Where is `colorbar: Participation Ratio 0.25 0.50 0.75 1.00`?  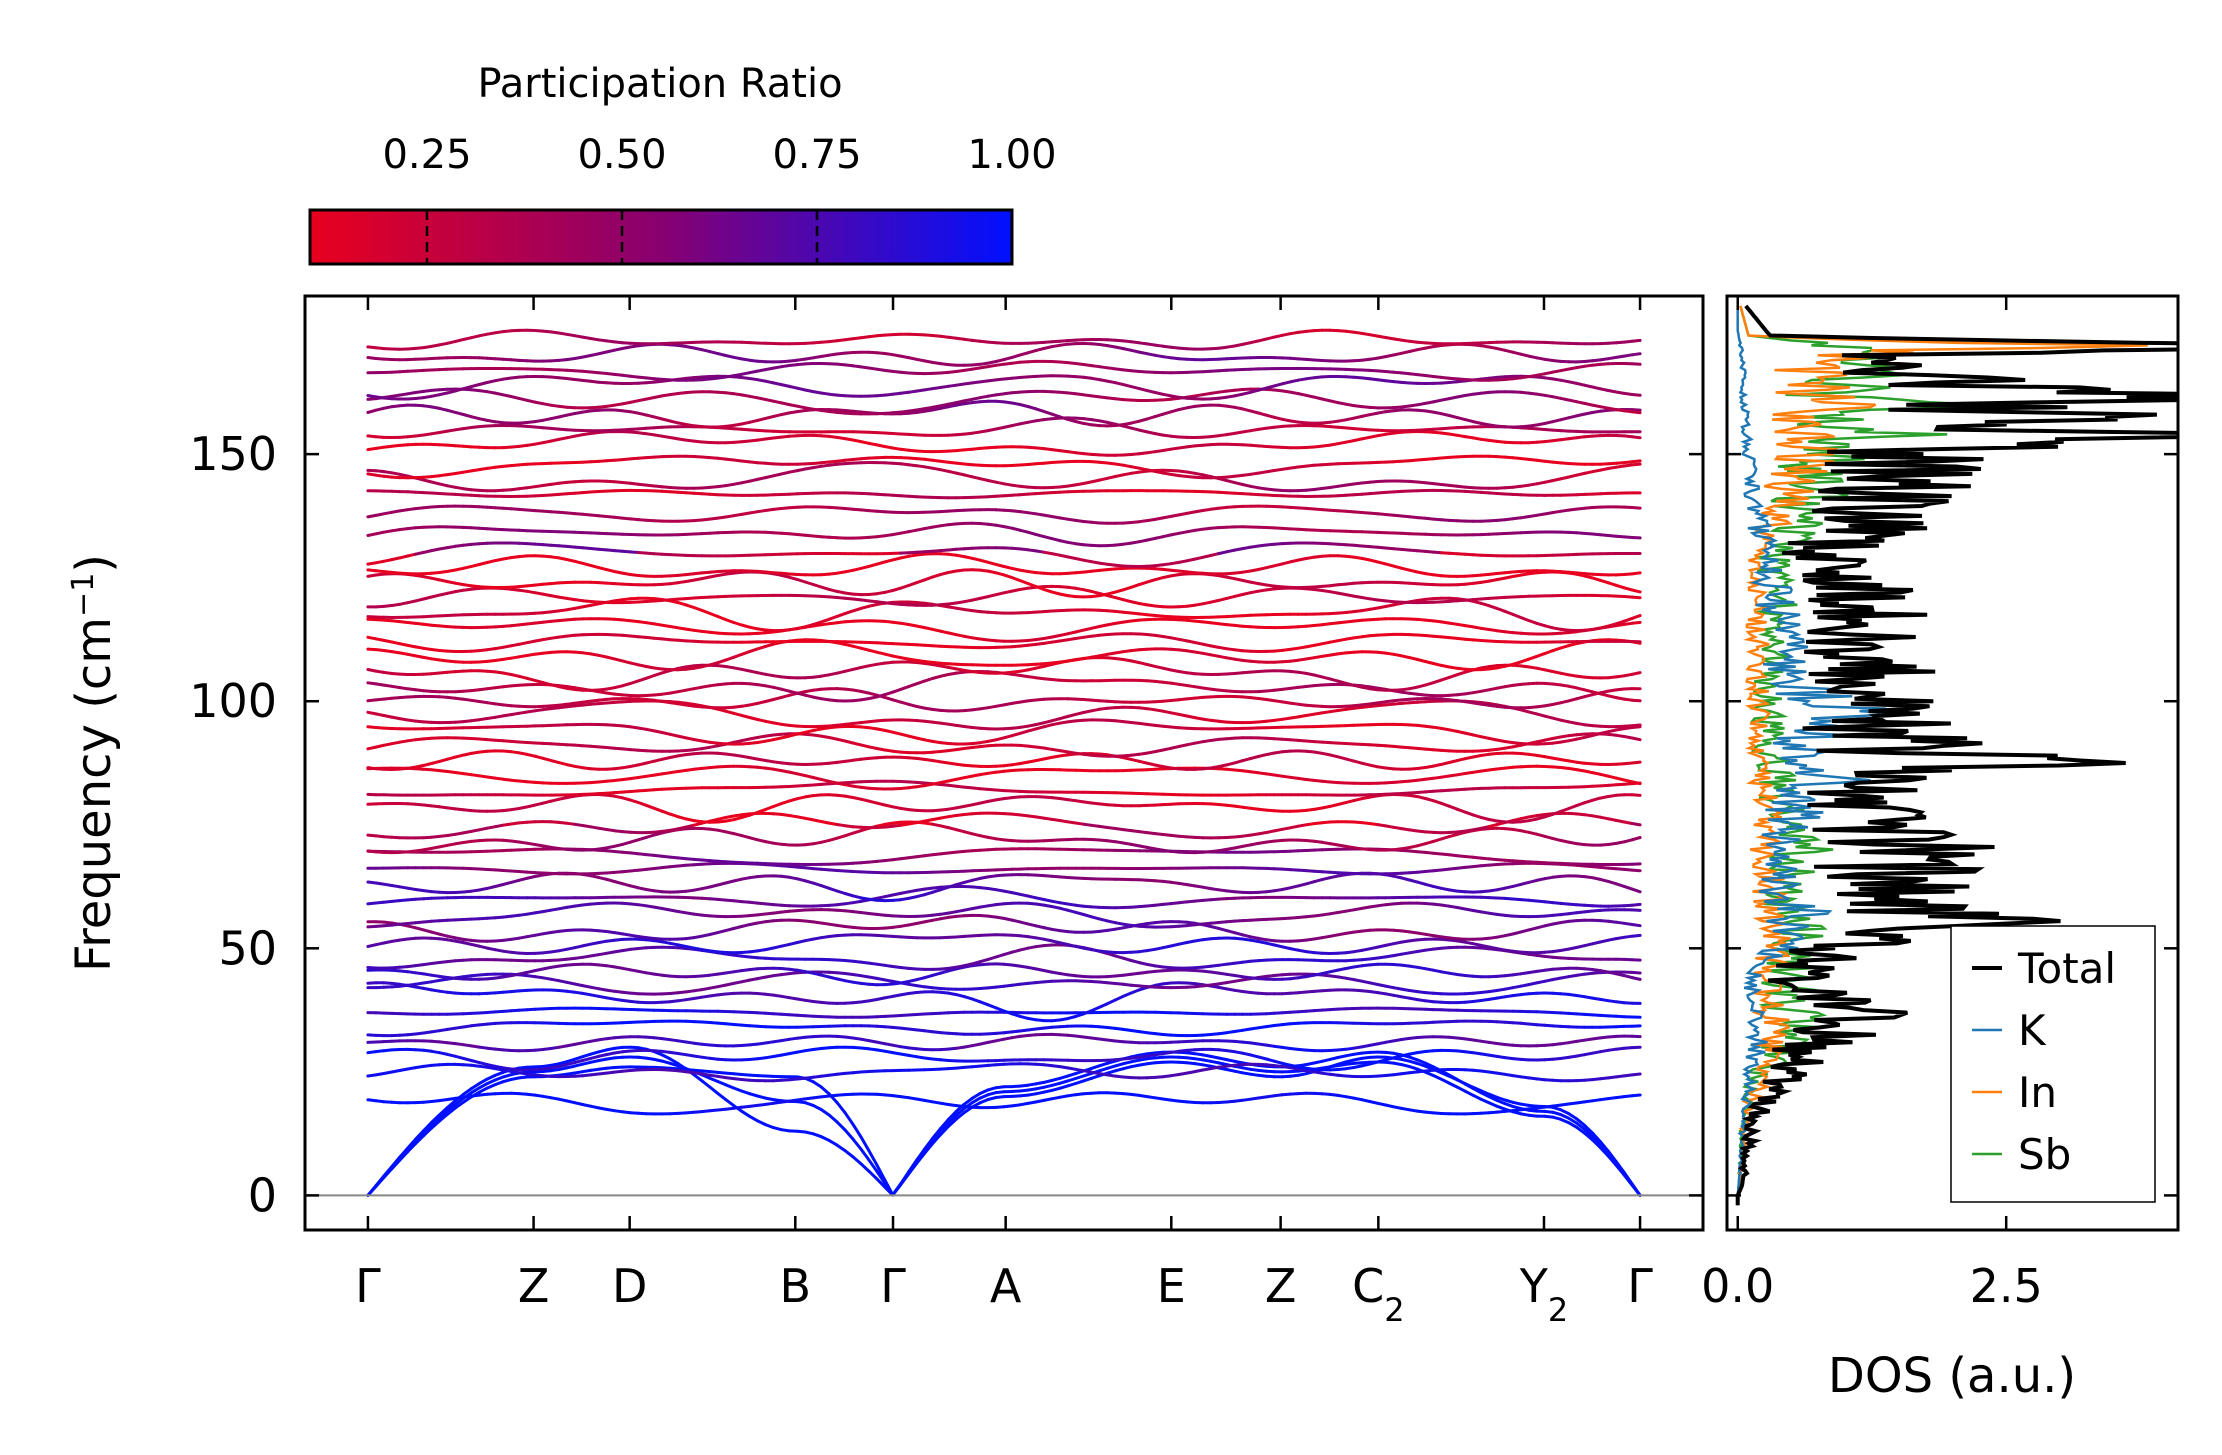
colorbar: Participation Ratio 0.25 0.50 0.75 1.00 is located at coordinates (682, 163).